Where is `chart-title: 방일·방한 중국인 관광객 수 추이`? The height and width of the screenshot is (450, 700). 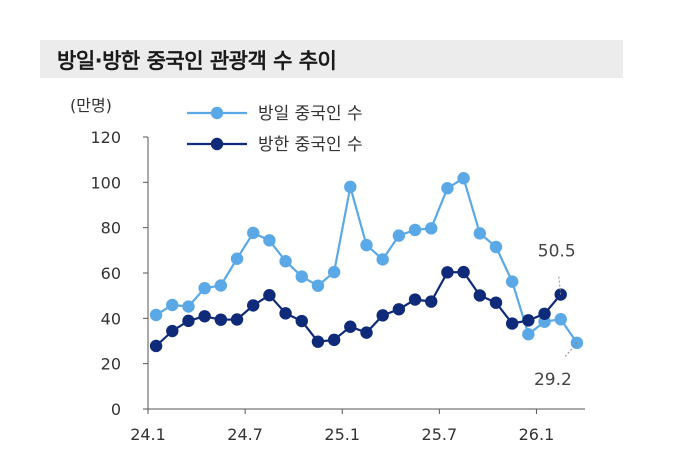 chart-title: 방일·방한 중국인 관광객 수 추이 is located at coordinates (197, 61).